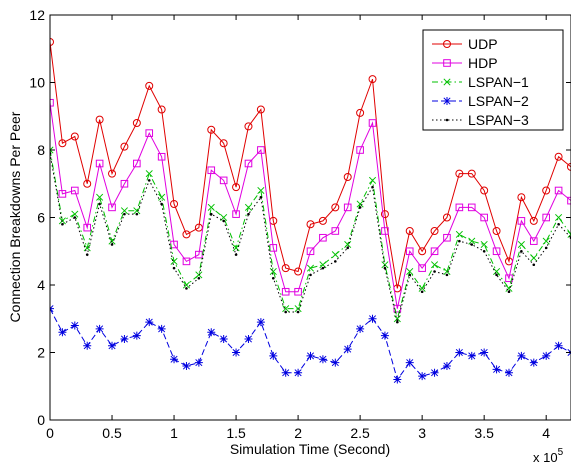 Image resolution: width=571 pixels, height=466 pixels. What do you see at coordinates (41, 150) in the screenshot?
I see `y-tick-label: 8` at bounding box center [41, 150].